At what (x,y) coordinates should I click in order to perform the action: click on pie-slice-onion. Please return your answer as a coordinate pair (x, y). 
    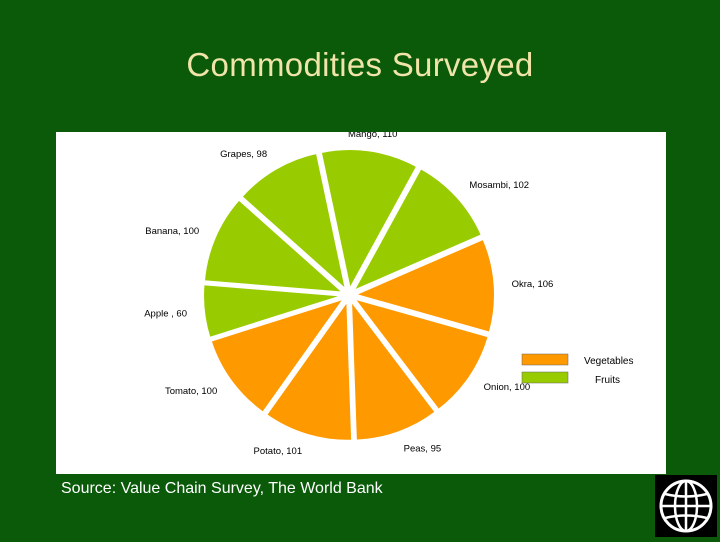
    Looking at the image, I should click on (420, 354).